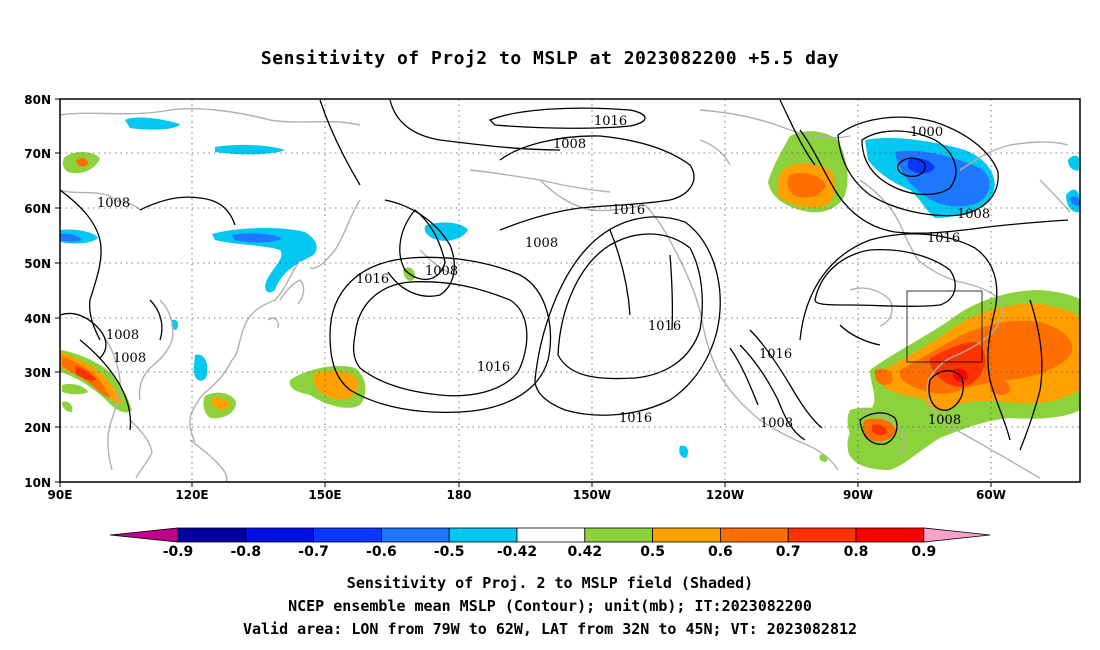 The width and height of the screenshot is (1100, 650). What do you see at coordinates (517, 552) in the screenshot?
I see `colorbar-tick-label: -0.42` at bounding box center [517, 552].